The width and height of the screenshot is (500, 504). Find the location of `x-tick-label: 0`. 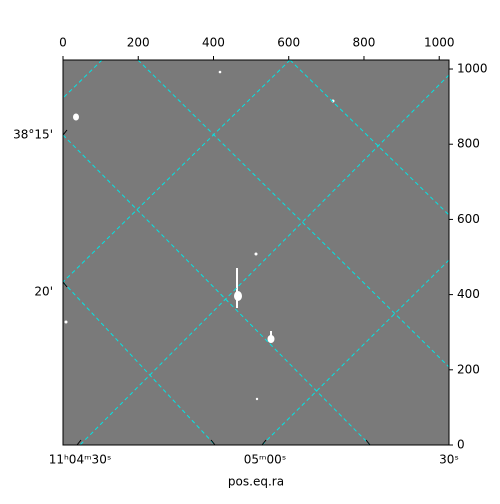

x-tick-label: 0 is located at coordinates (63, 43).